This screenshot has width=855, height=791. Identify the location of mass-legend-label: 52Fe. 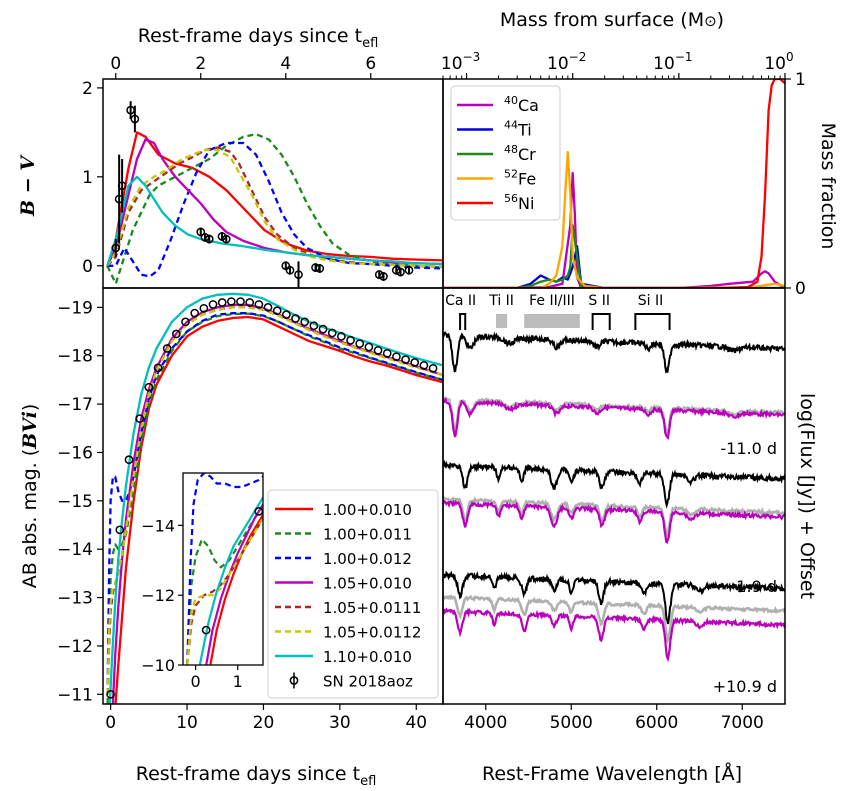
(520, 178).